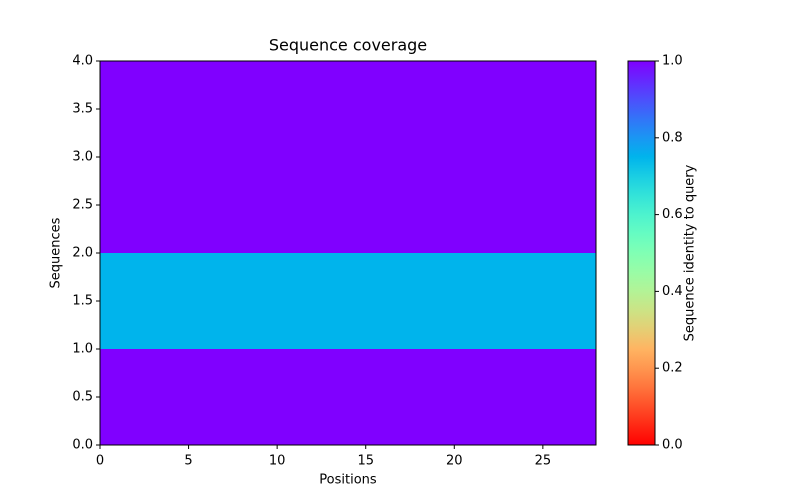 The image size is (800, 500). I want to click on x-tick-label: 0, so click(100, 461).